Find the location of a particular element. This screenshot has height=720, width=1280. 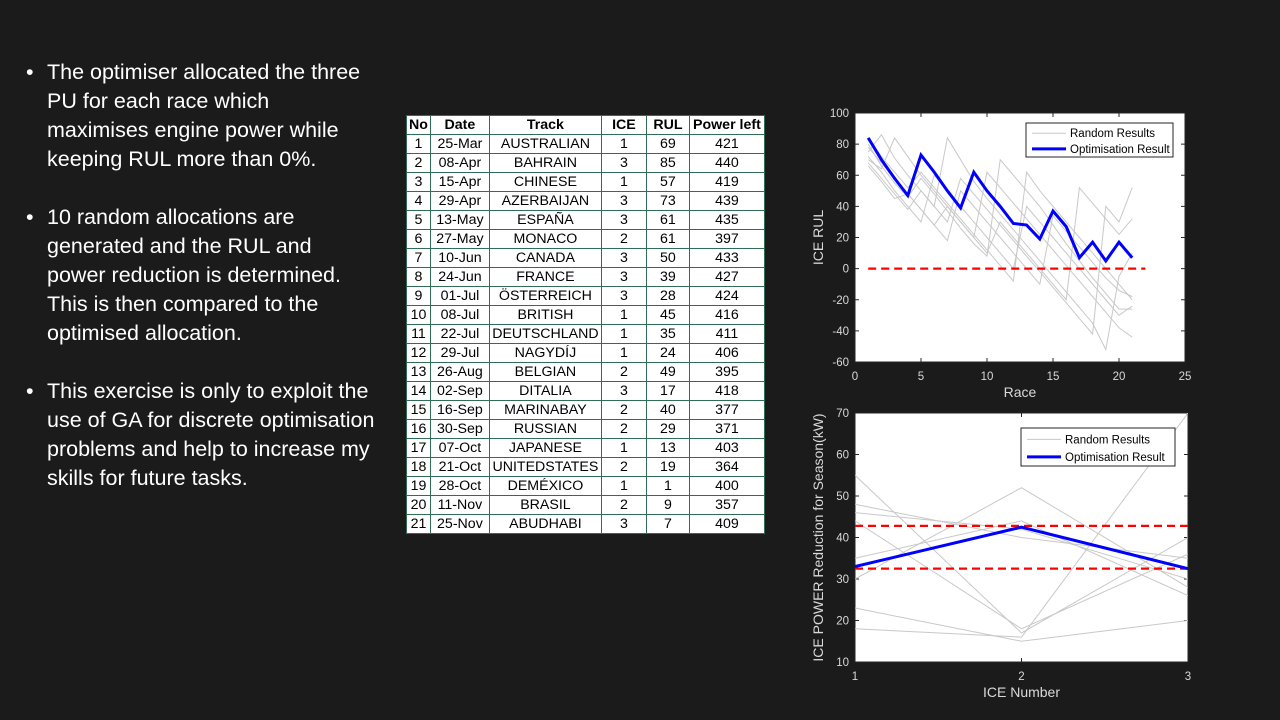

rul-y-tick-label: 0 is located at coordinates (846, 270).